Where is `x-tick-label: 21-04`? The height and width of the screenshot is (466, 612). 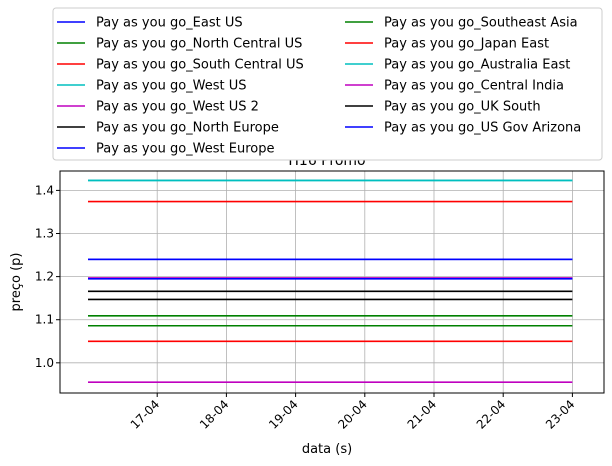 x-tick-label: 21-04 is located at coordinates (422, 414).